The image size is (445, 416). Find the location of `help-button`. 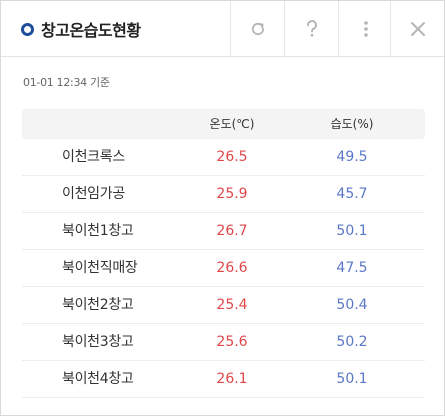

help-button is located at coordinates (311, 28).